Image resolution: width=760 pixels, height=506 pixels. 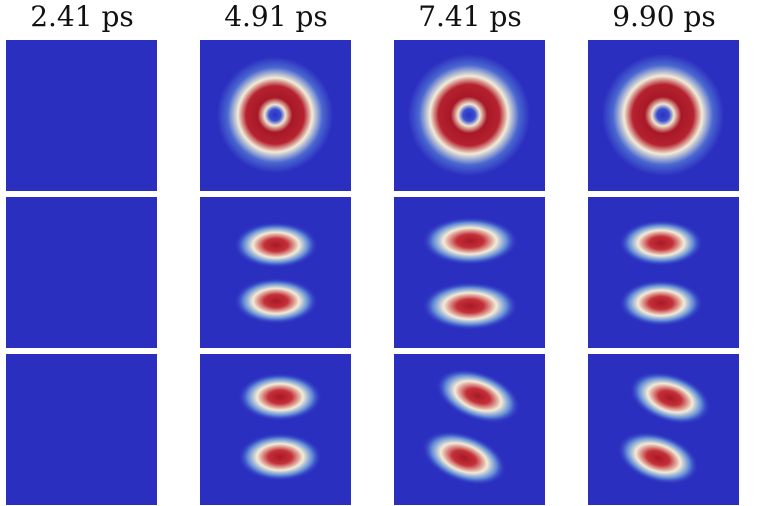 What do you see at coordinates (469, 429) in the screenshot?
I see `panel-r3-c3` at bounding box center [469, 429].